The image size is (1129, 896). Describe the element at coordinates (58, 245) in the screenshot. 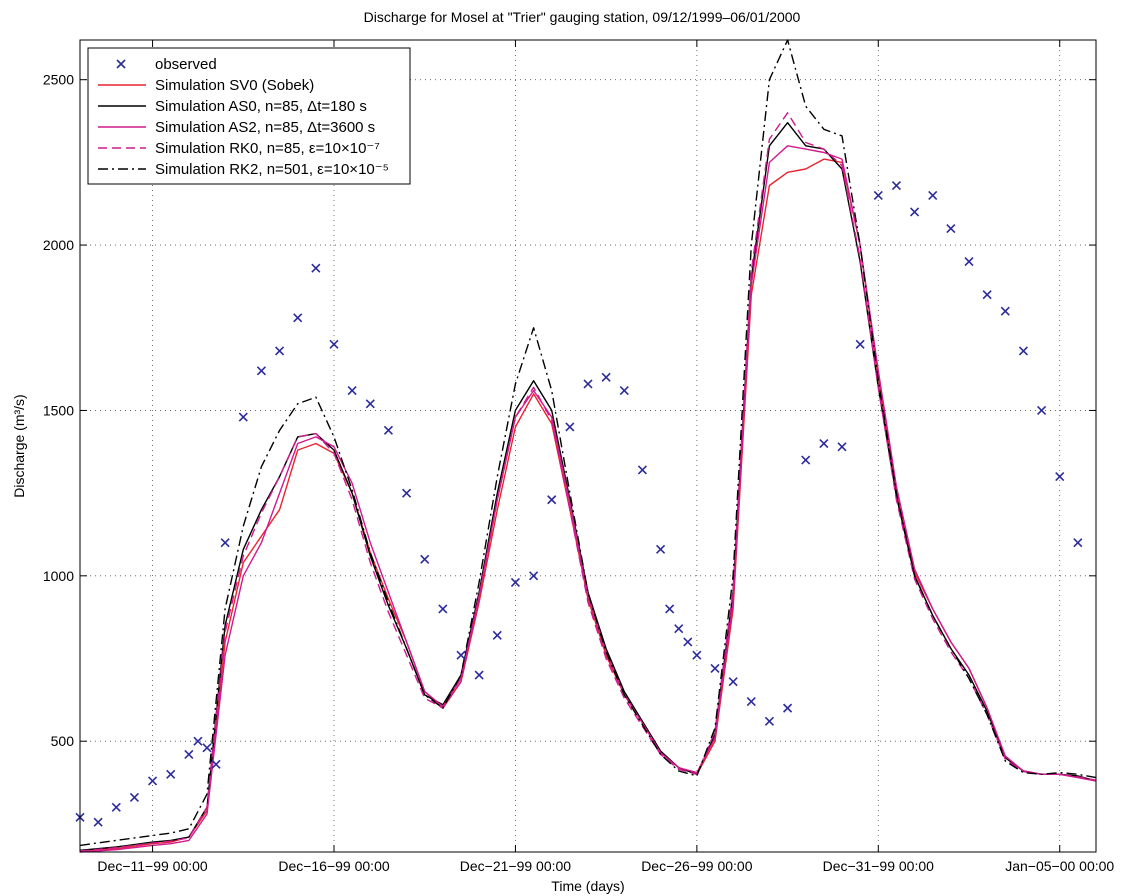

I see `y-tick-label: 2000` at that location.